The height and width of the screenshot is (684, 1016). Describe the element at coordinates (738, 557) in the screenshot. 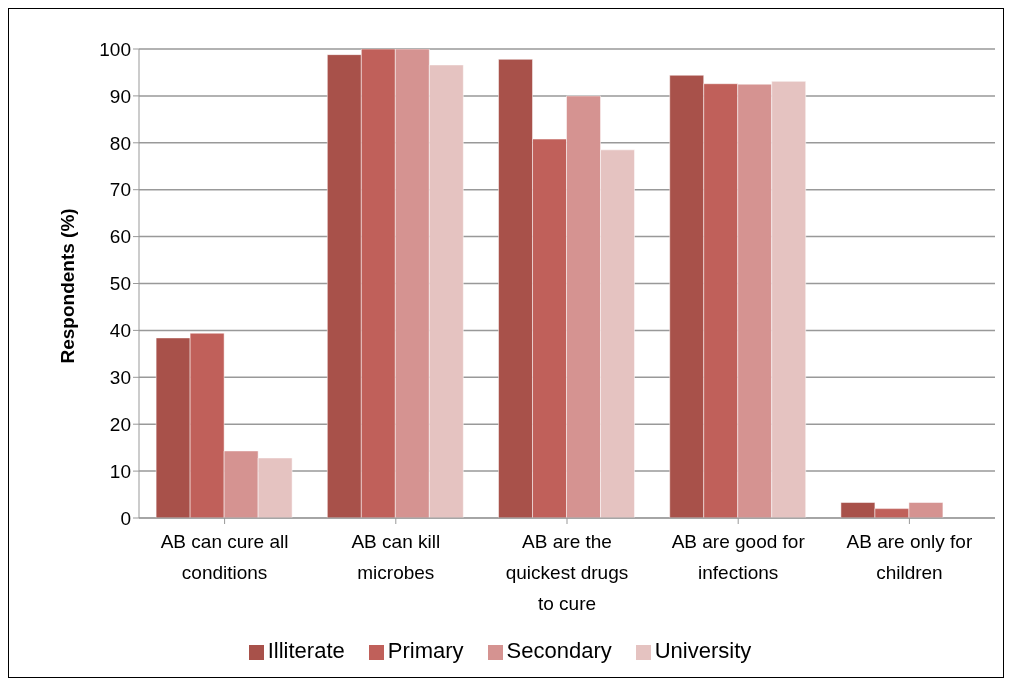

I see `x-tick-label: AB are good for infections` at that location.